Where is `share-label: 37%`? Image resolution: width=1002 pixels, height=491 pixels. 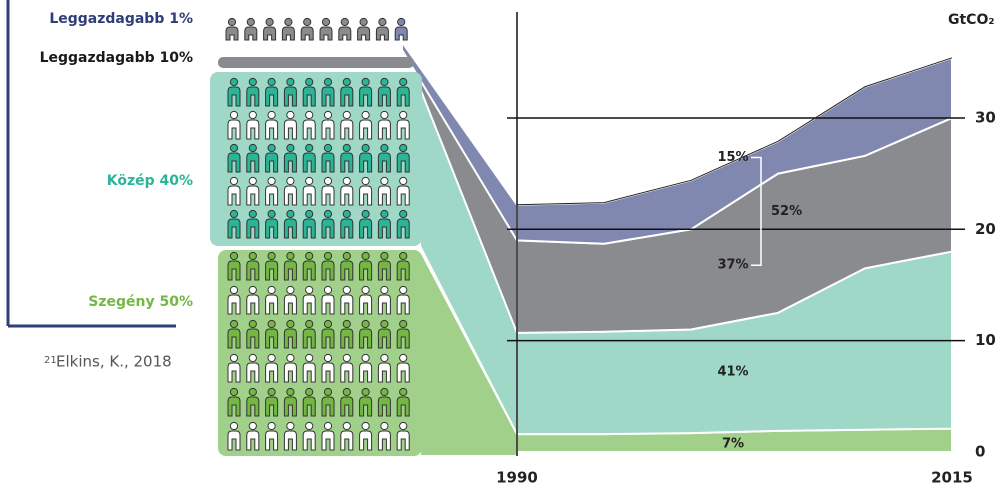 share-label: 37% is located at coordinates (732, 265).